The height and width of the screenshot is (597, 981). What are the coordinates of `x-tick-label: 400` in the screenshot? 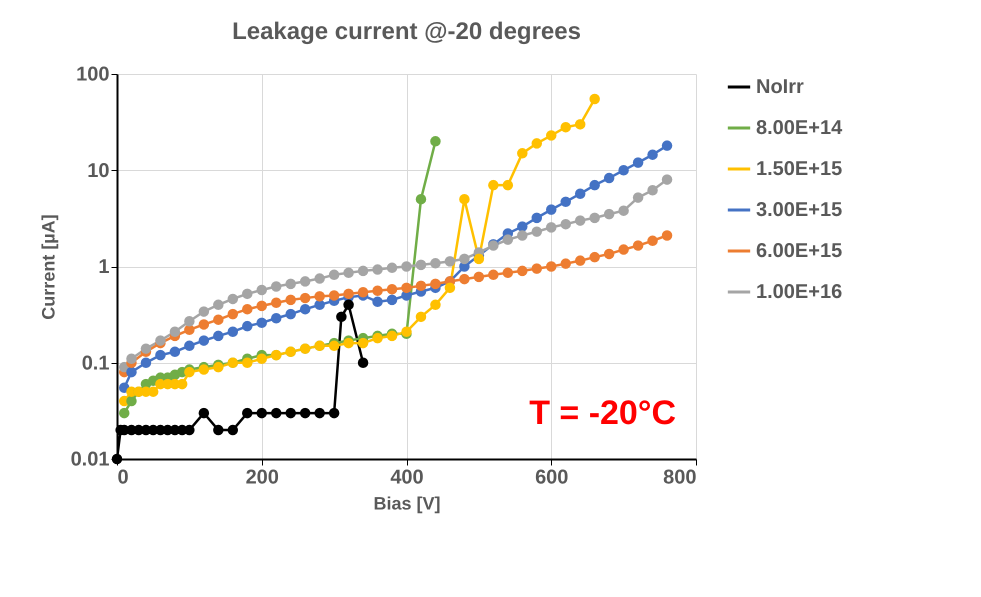 It's located at (407, 477).